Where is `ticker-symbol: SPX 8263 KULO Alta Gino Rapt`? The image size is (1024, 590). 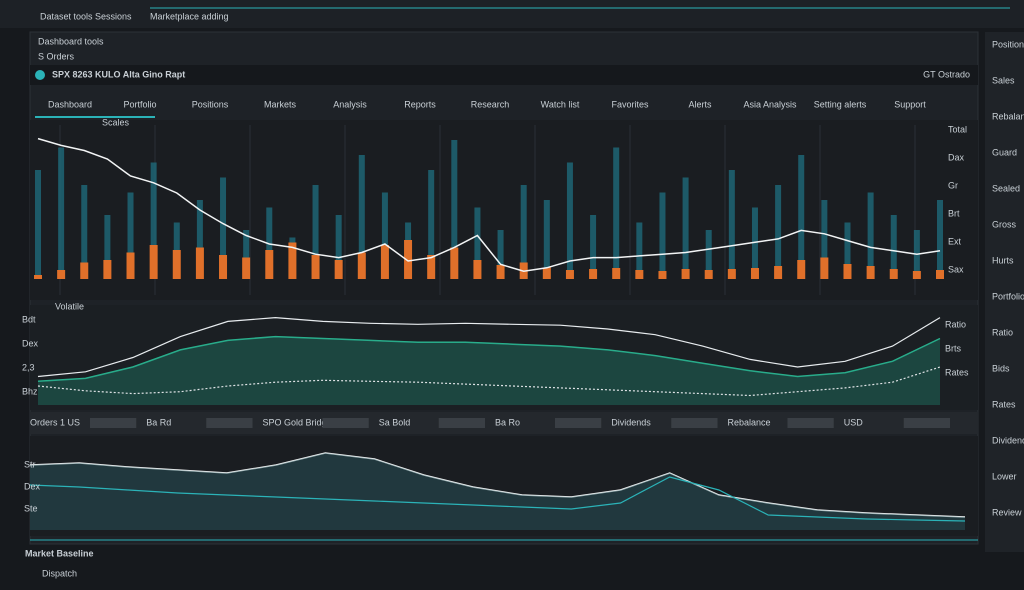
ticker-symbol: SPX 8263 KULO Alta Gino Rapt is located at coordinates (118, 74).